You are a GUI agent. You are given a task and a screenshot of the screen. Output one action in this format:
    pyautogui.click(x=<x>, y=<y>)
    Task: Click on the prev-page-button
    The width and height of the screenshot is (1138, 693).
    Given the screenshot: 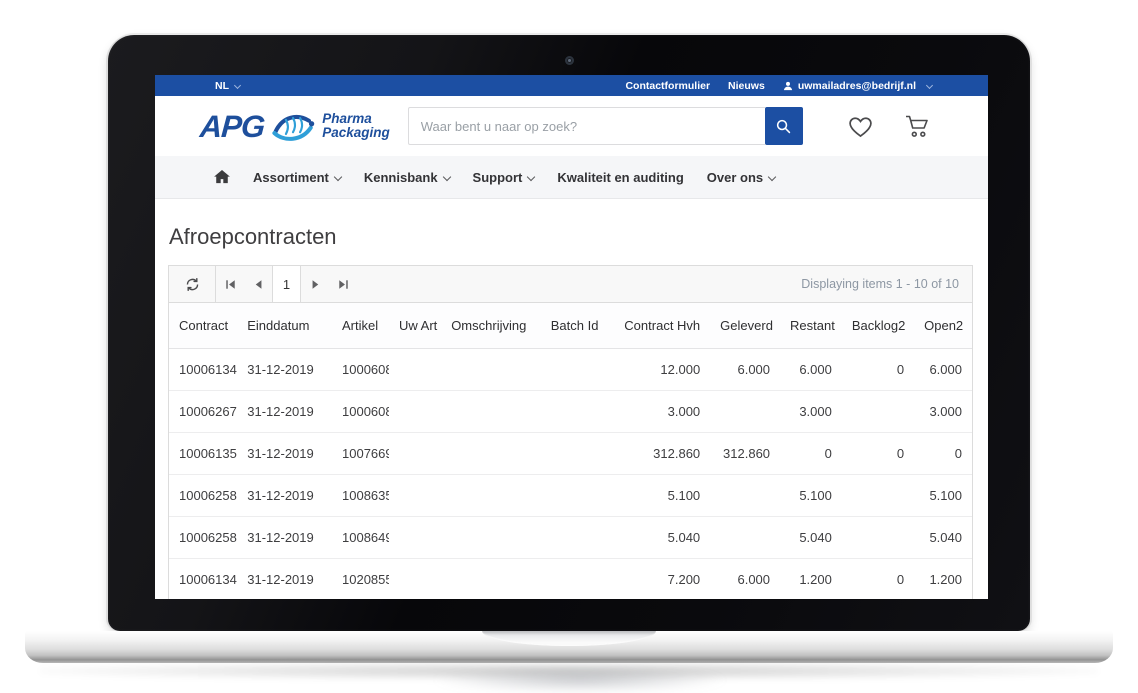 What is the action you would take?
    pyautogui.click(x=258, y=284)
    